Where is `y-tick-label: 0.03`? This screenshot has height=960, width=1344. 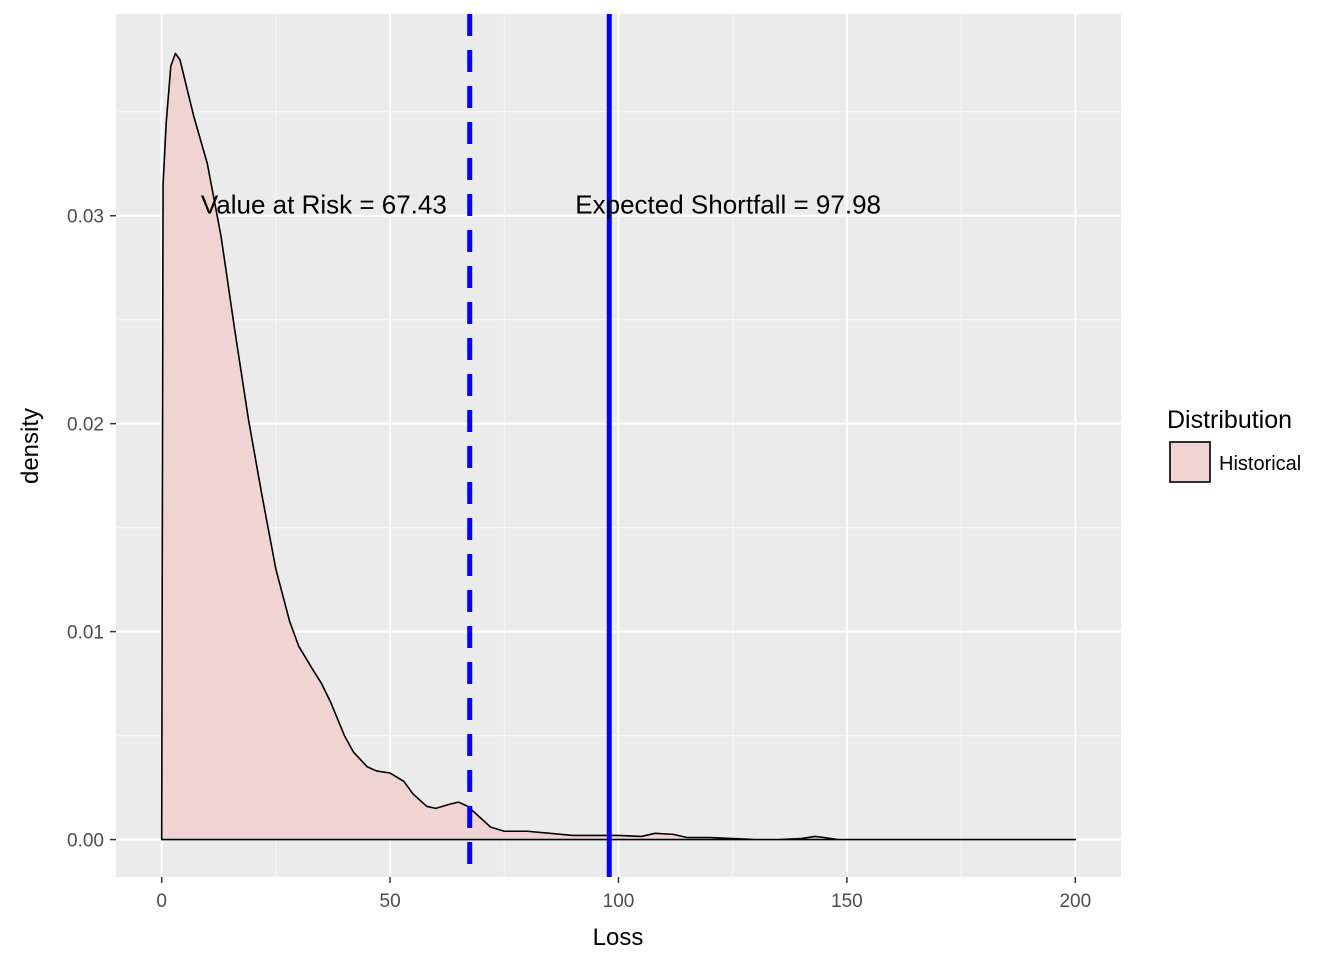 y-tick-label: 0.03 is located at coordinates (85, 217).